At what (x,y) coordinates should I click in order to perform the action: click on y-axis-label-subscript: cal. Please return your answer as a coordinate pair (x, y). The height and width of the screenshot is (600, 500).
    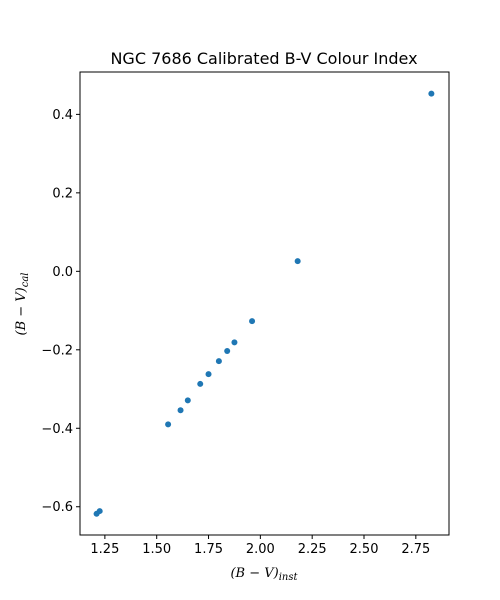
    Looking at the image, I should click on (25, 279).